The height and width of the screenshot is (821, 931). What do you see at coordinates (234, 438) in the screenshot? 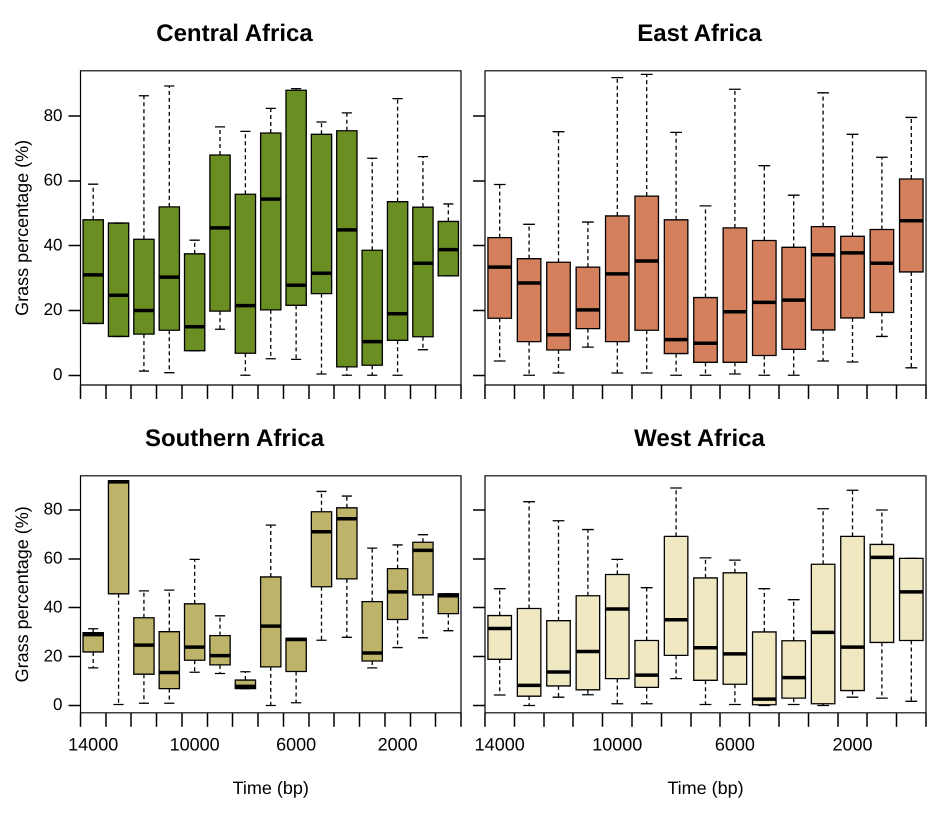
I see `chart-title: Southern Africa` at bounding box center [234, 438].